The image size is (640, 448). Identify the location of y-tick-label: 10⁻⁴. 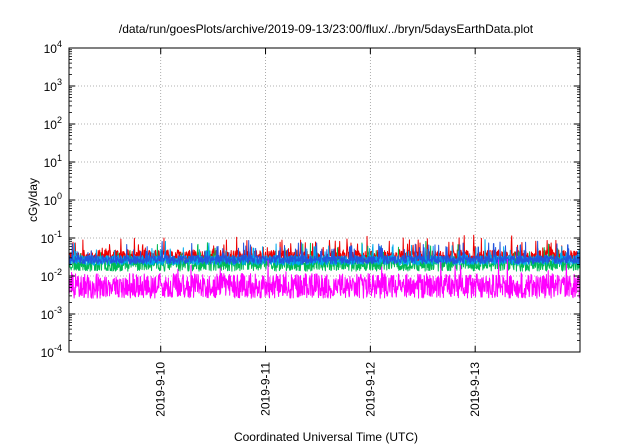
(51, 351).